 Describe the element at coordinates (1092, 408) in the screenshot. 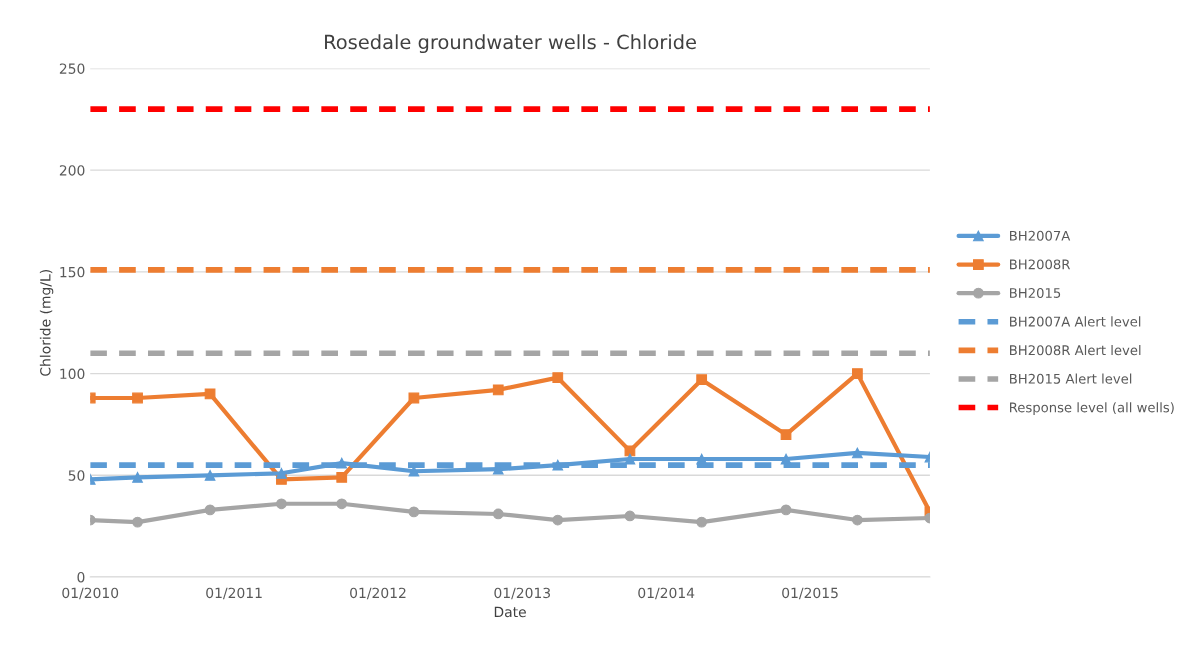

I see `legend-label: Response level (all wells)` at that location.